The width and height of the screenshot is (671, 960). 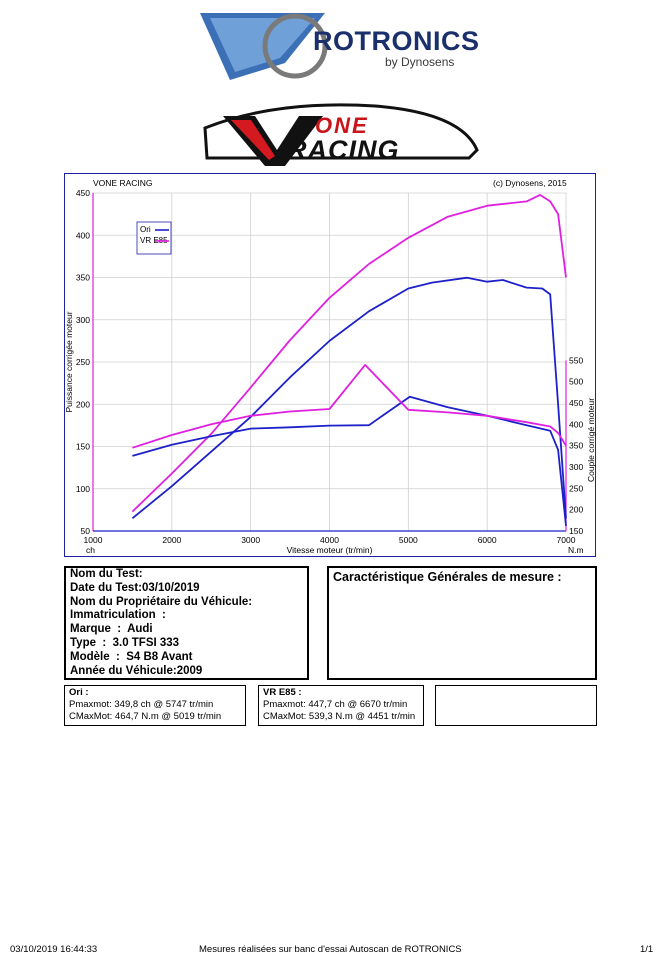 I want to click on x-unit-right: N.m, so click(x=576, y=550).